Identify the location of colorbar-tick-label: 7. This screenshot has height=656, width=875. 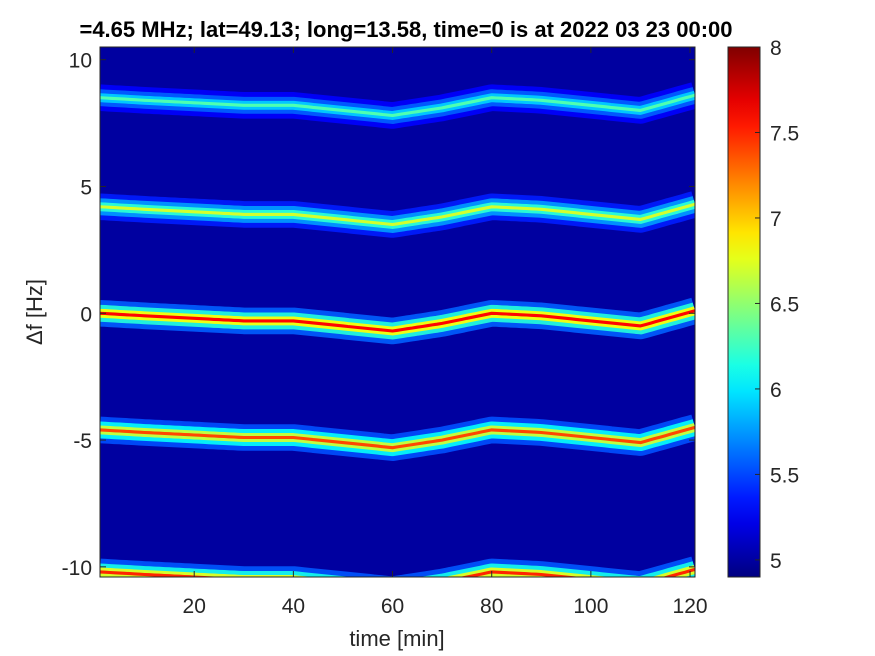
(776, 219).